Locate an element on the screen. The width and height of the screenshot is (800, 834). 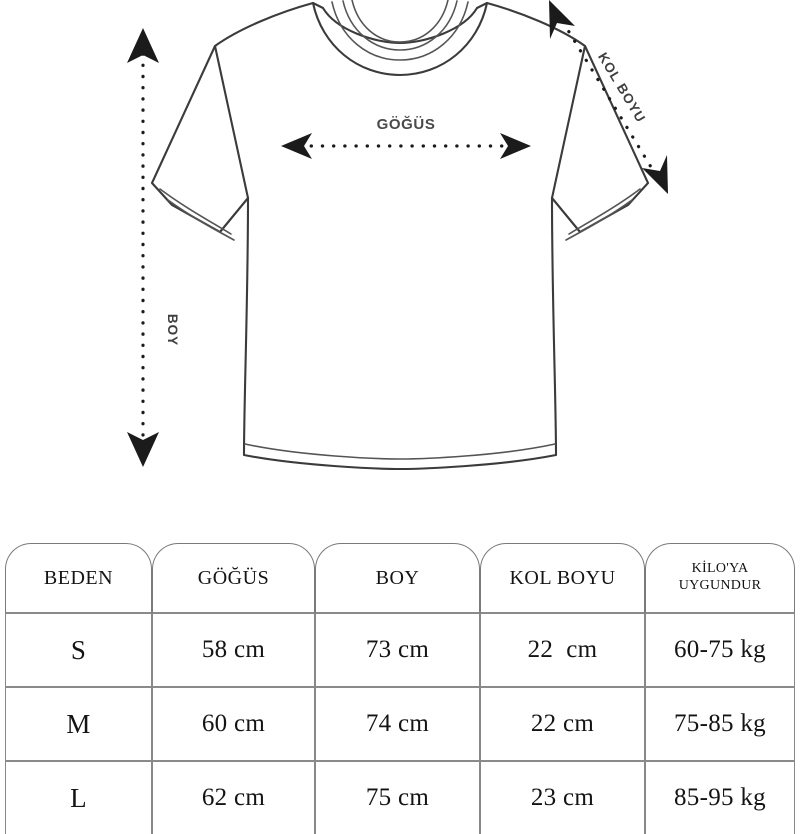
cell-gogus: 60 cm is located at coordinates (233, 725).